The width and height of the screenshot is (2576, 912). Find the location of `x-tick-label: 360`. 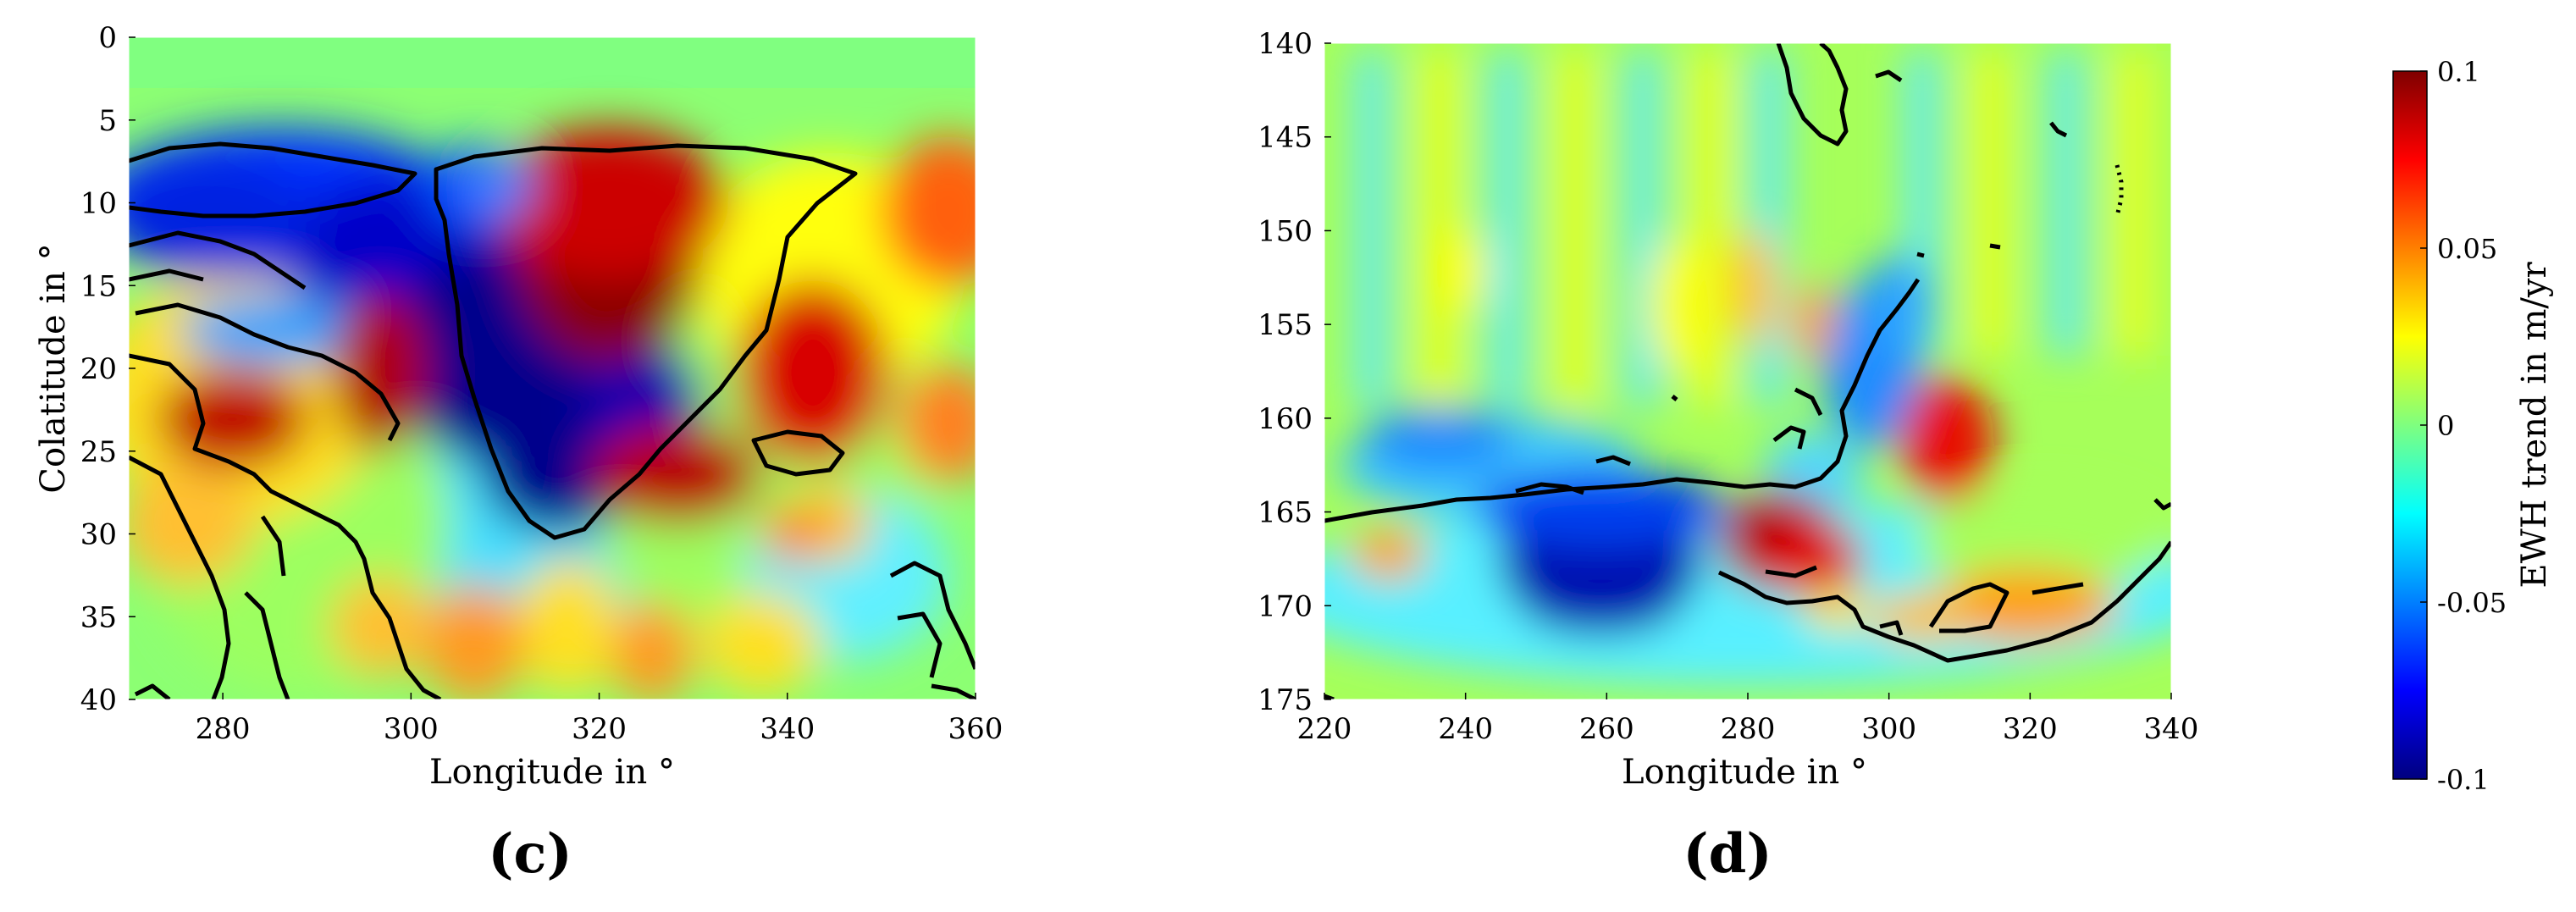

x-tick-label: 360 is located at coordinates (975, 729).